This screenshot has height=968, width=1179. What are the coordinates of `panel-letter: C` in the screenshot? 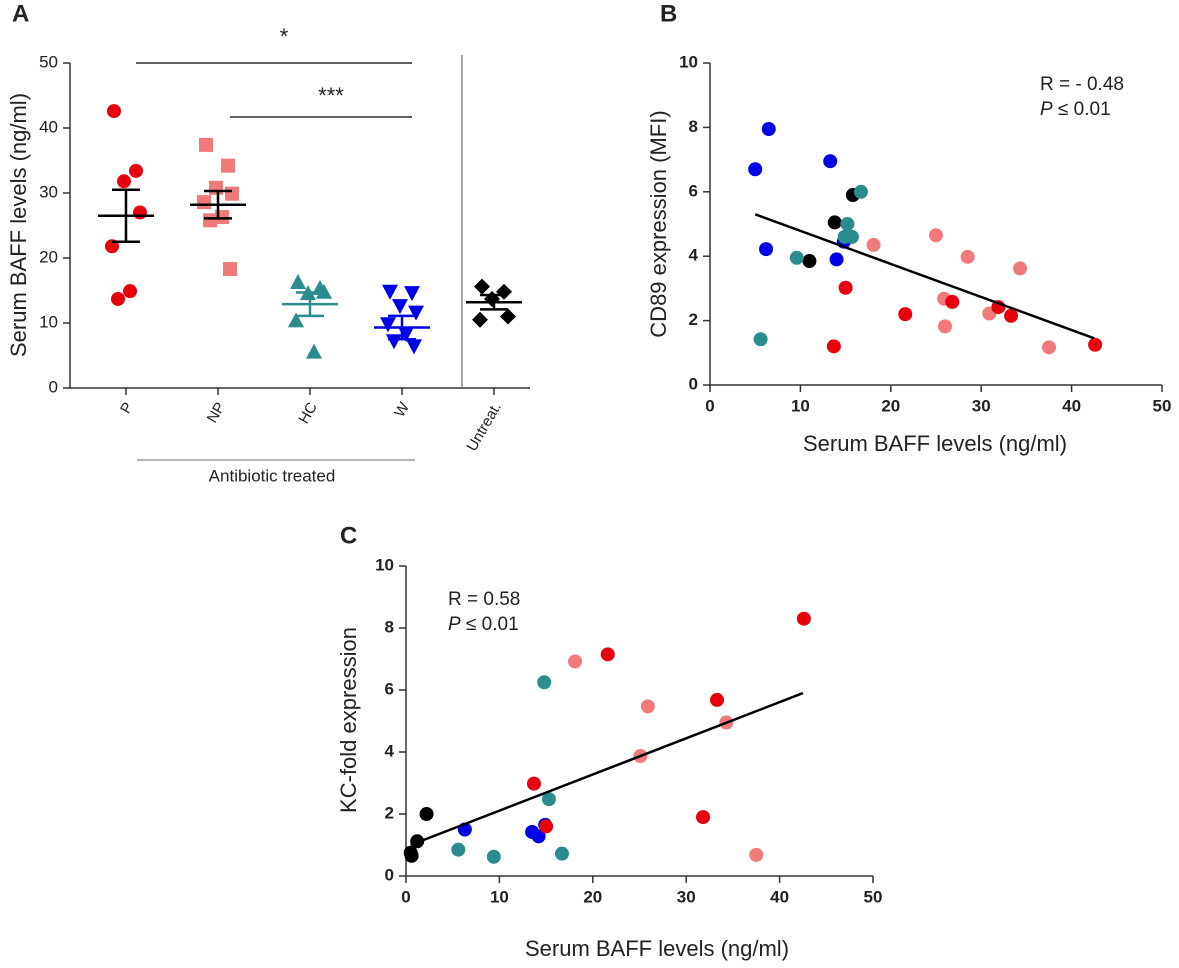 It's located at (348, 535).